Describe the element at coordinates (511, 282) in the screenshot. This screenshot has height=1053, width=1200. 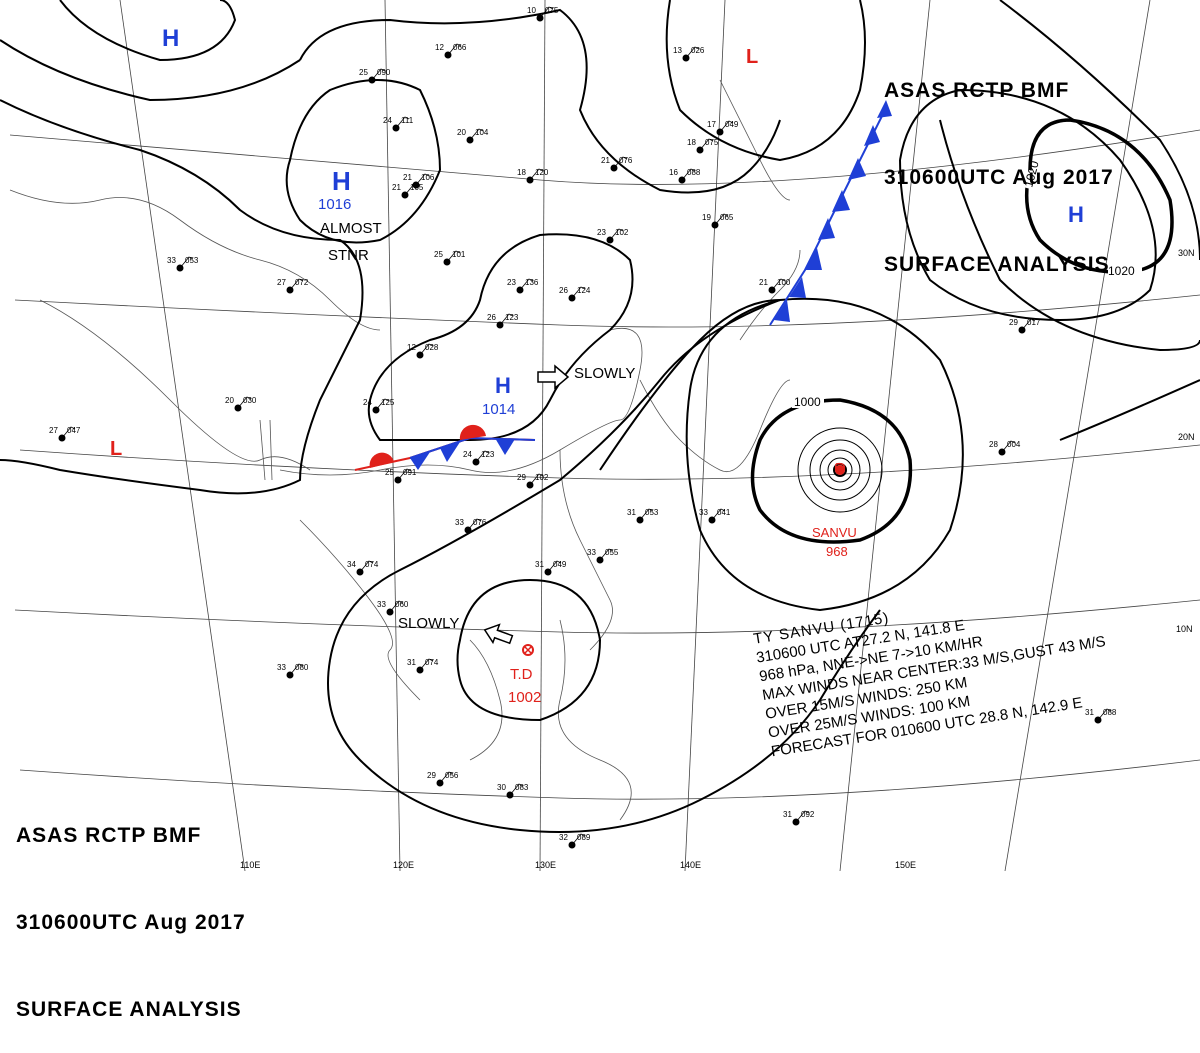
I see `station-temperature: 23` at that location.